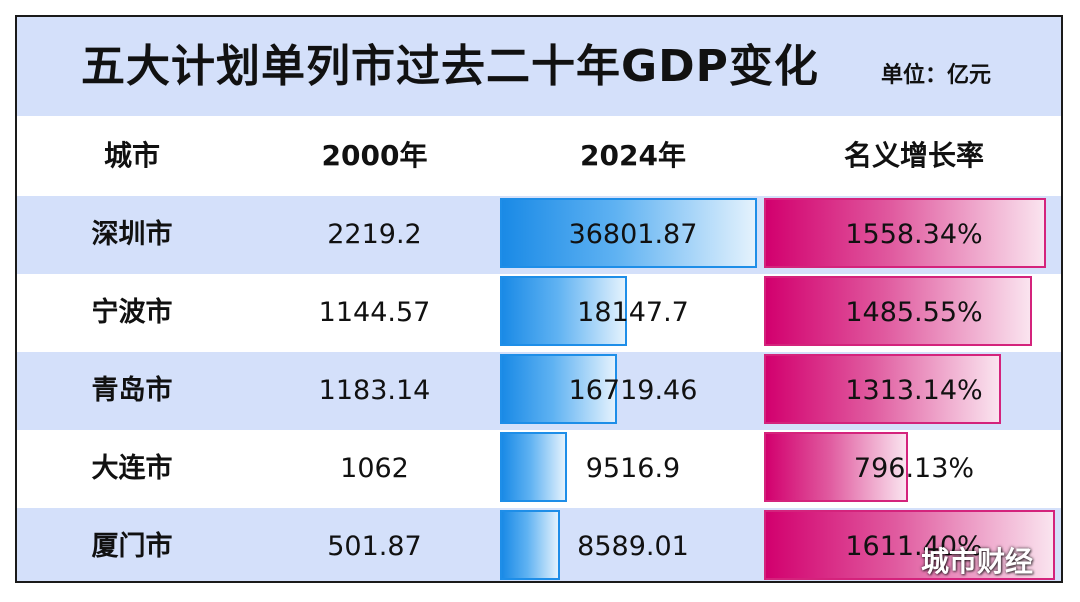  Describe the element at coordinates (374, 546) in the screenshot. I see `gdp-2000-cell: 501.87` at that location.